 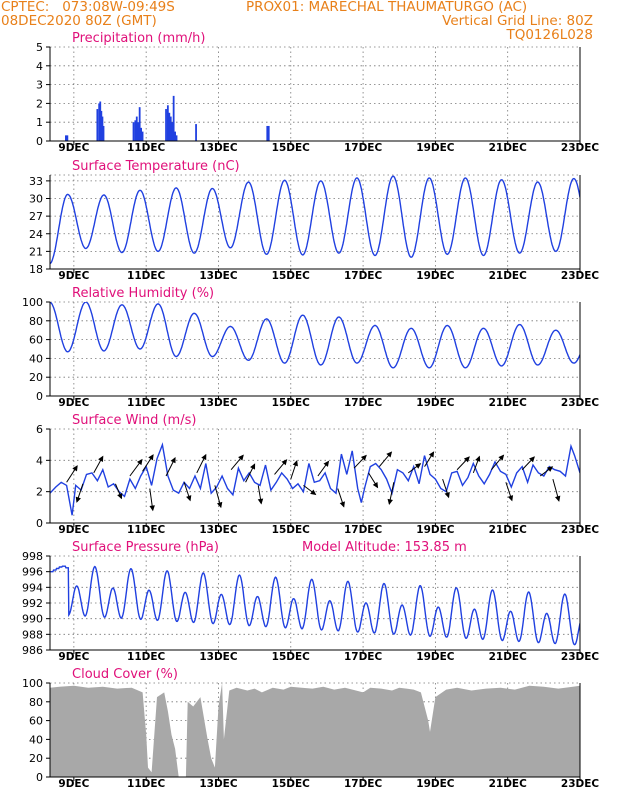 What do you see at coordinates (143, 293) in the screenshot?
I see `humidity-title: Relative Humidity (%)` at bounding box center [143, 293].